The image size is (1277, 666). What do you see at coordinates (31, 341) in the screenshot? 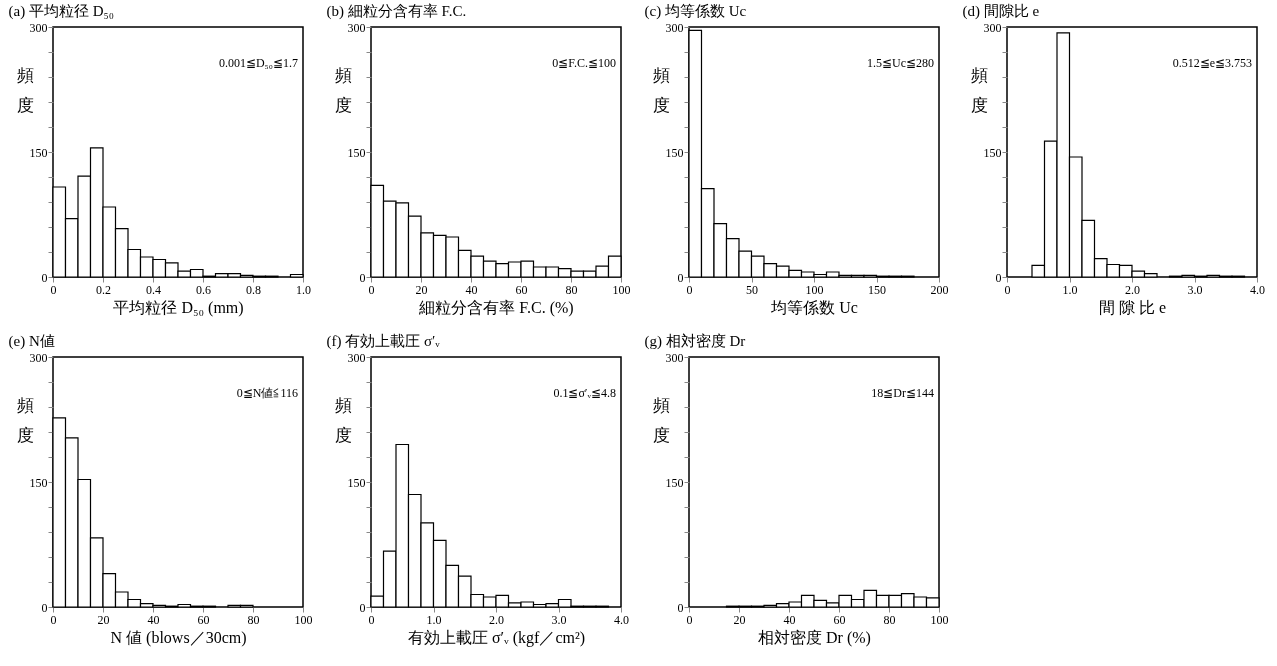
I see `chart-title: (e) N値` at bounding box center [31, 341].